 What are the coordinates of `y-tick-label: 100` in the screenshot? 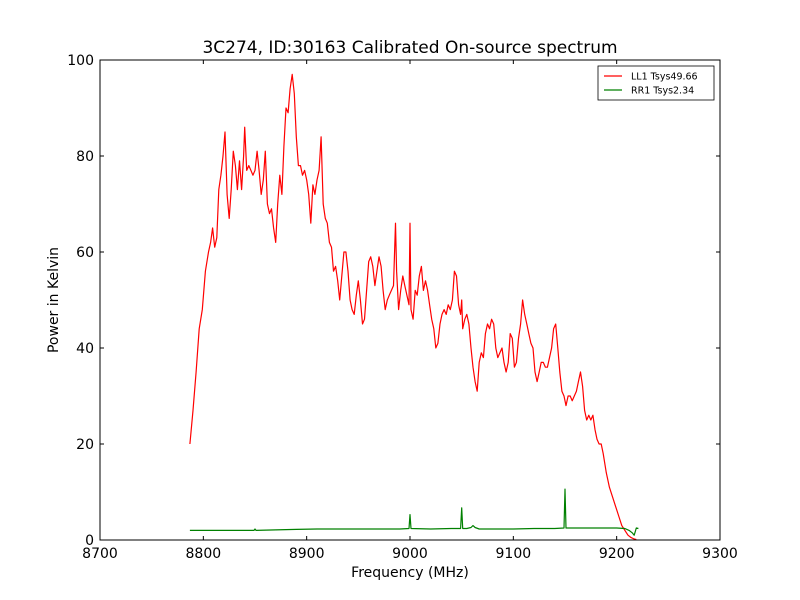 It's located at (80, 61).